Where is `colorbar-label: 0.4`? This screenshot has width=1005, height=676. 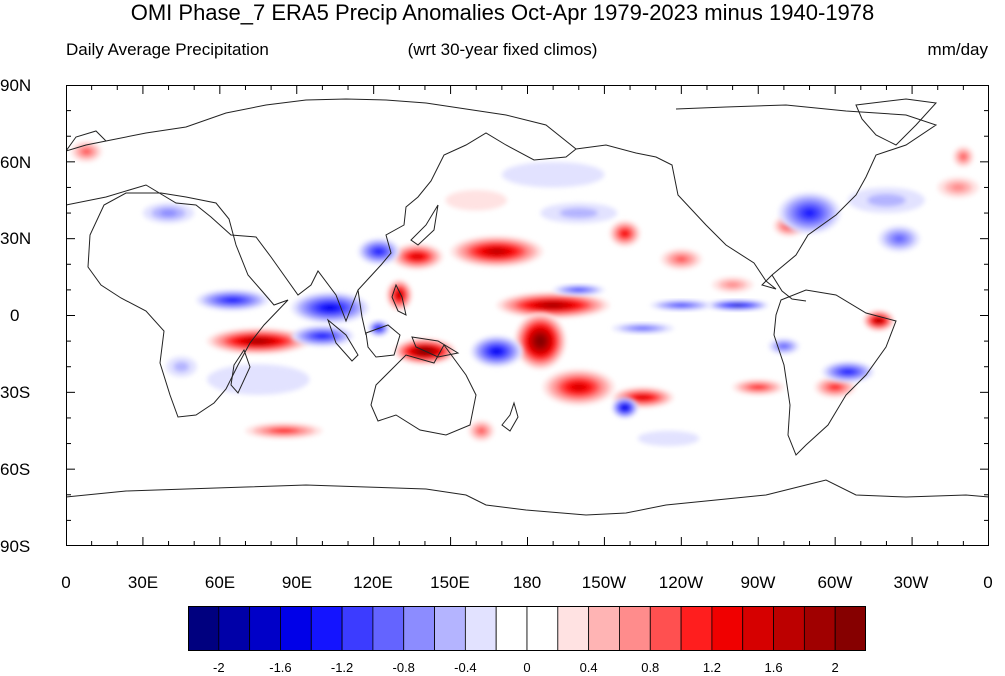 colorbar-label: 0.4 is located at coordinates (588, 667).